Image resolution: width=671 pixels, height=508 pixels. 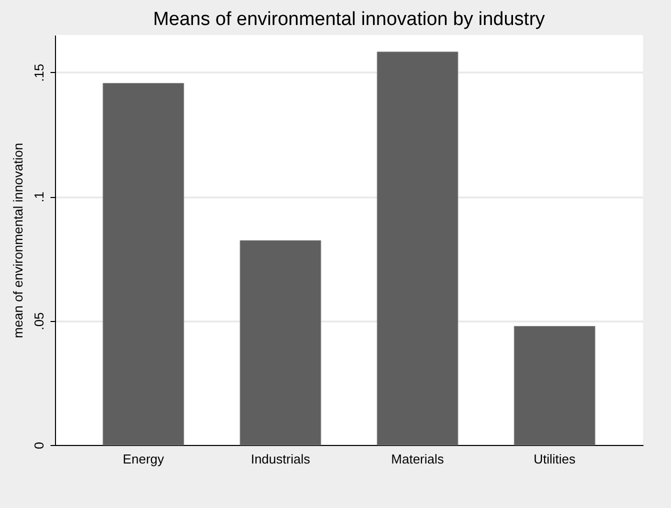 What do you see at coordinates (555, 459) in the screenshot?
I see `x-tick-label: Utilities` at bounding box center [555, 459].